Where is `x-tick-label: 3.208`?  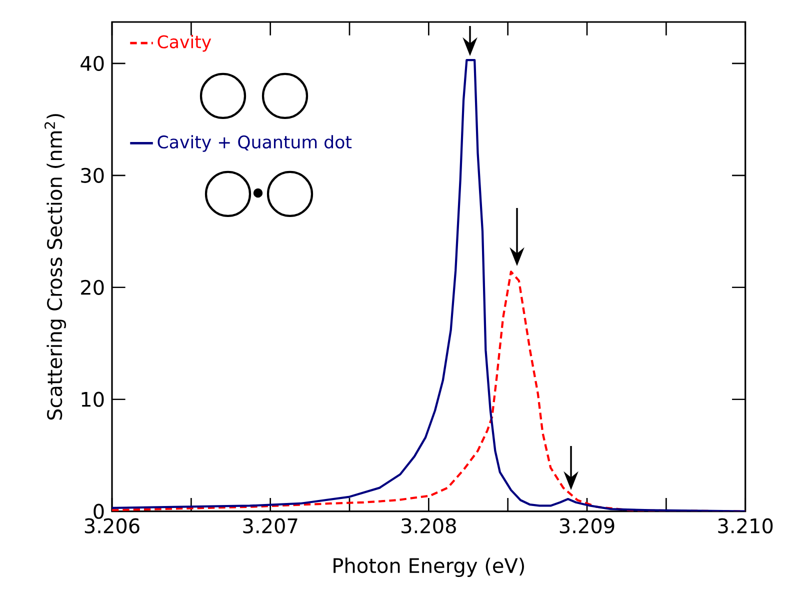
x-tick-label: 3.208 is located at coordinates (429, 526).